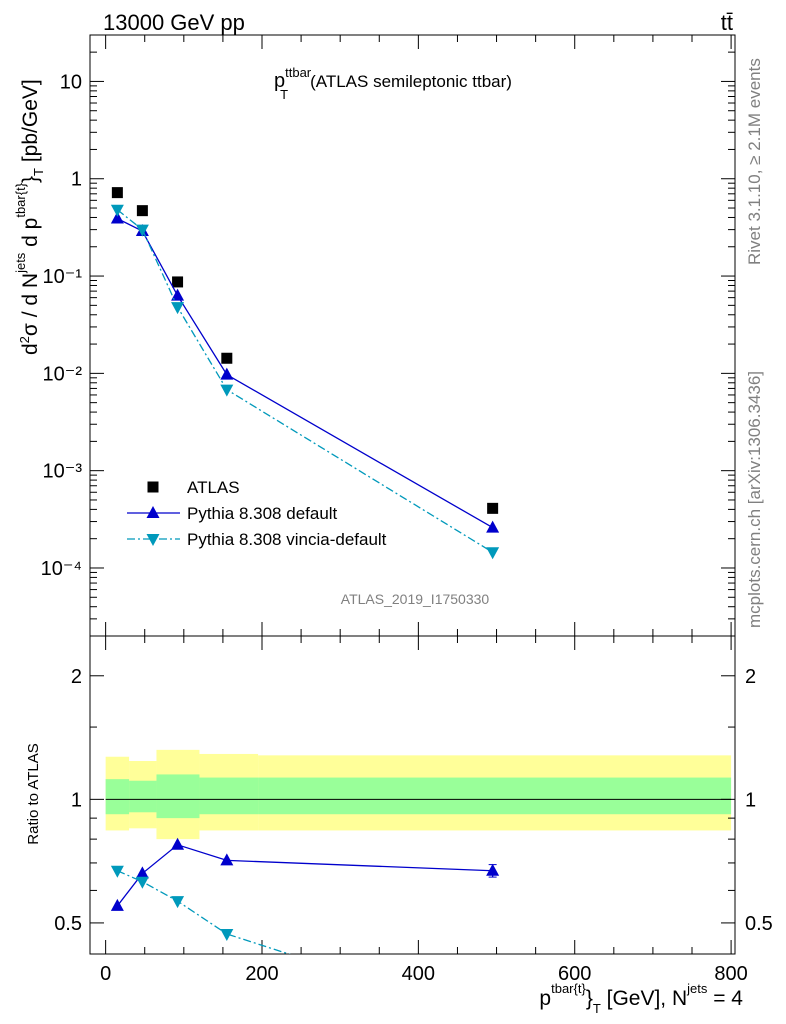 This screenshot has height=1024, width=786. I want to click on uncertainty-bands, so click(418, 794).